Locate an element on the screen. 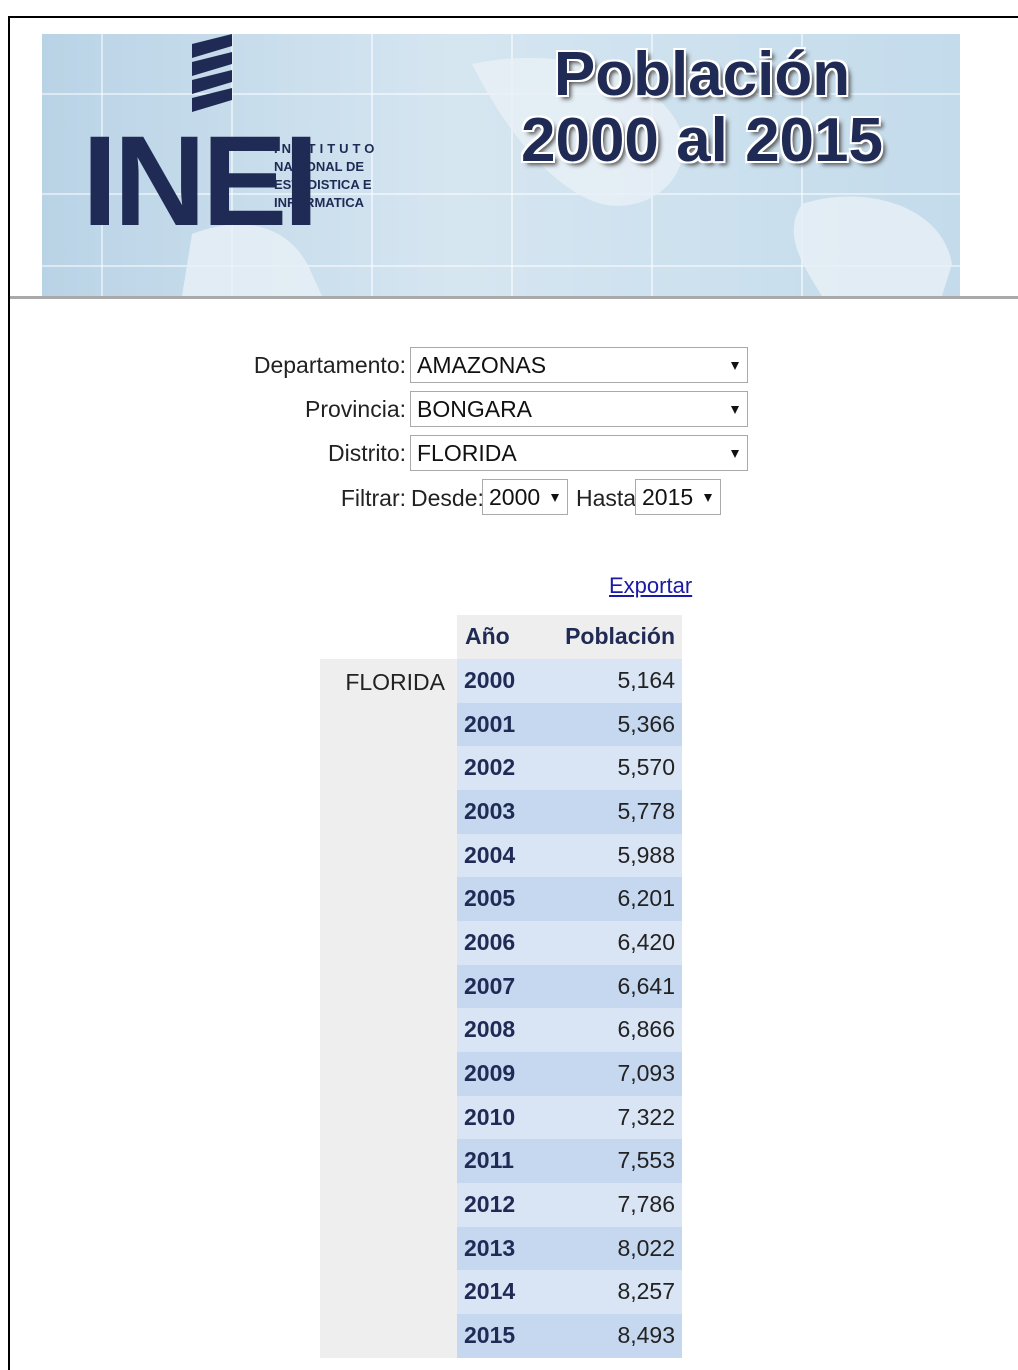 The image size is (1018, 1370). institute-line: ESTADISTICA E is located at coordinates (323, 184).